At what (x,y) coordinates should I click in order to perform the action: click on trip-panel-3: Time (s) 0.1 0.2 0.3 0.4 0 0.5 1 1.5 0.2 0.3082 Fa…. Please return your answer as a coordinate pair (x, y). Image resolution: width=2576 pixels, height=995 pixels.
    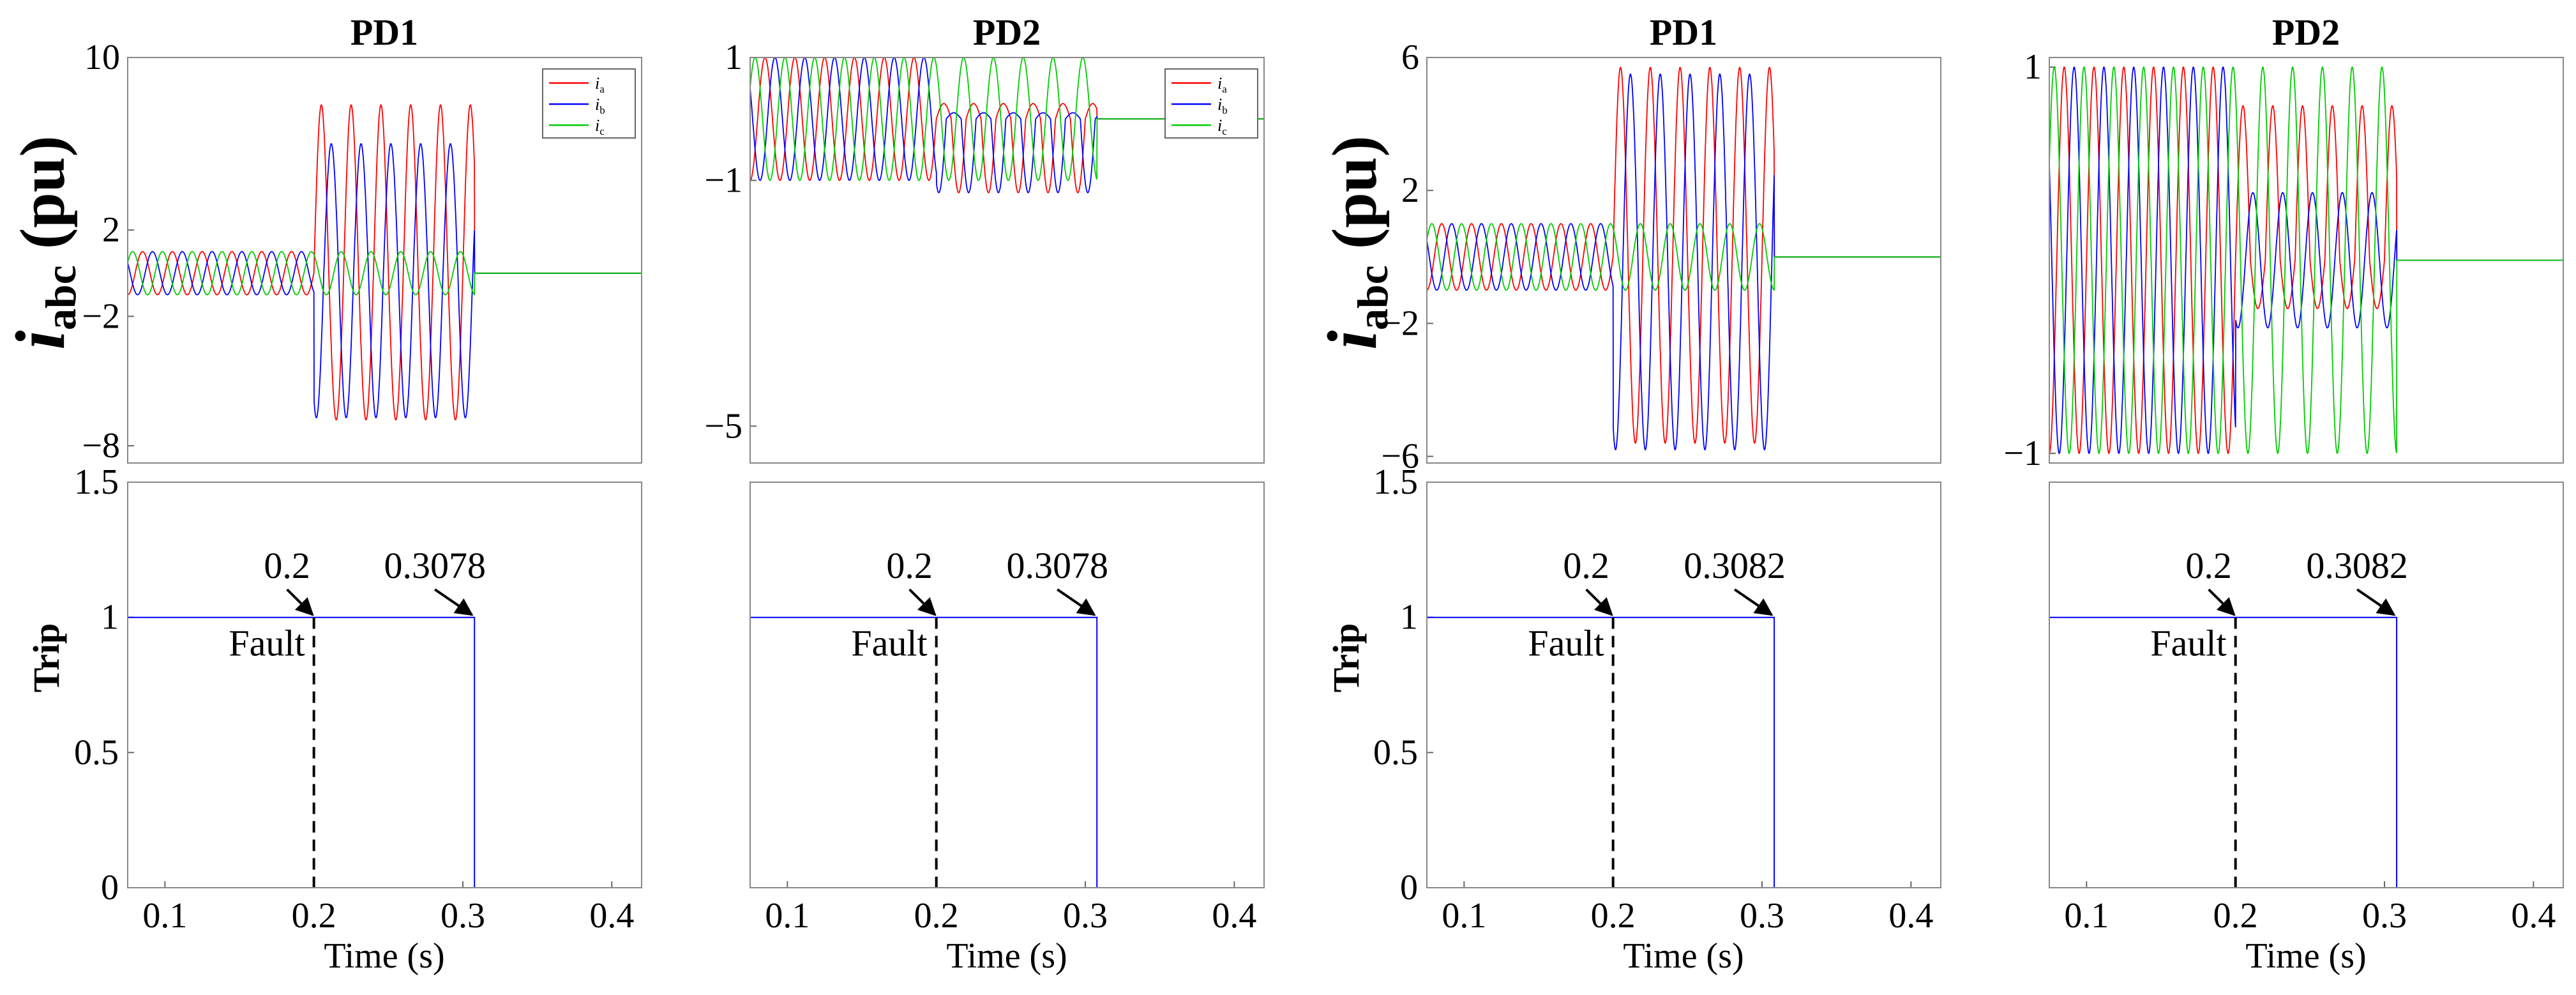
    Looking at the image, I should click on (1657, 719).